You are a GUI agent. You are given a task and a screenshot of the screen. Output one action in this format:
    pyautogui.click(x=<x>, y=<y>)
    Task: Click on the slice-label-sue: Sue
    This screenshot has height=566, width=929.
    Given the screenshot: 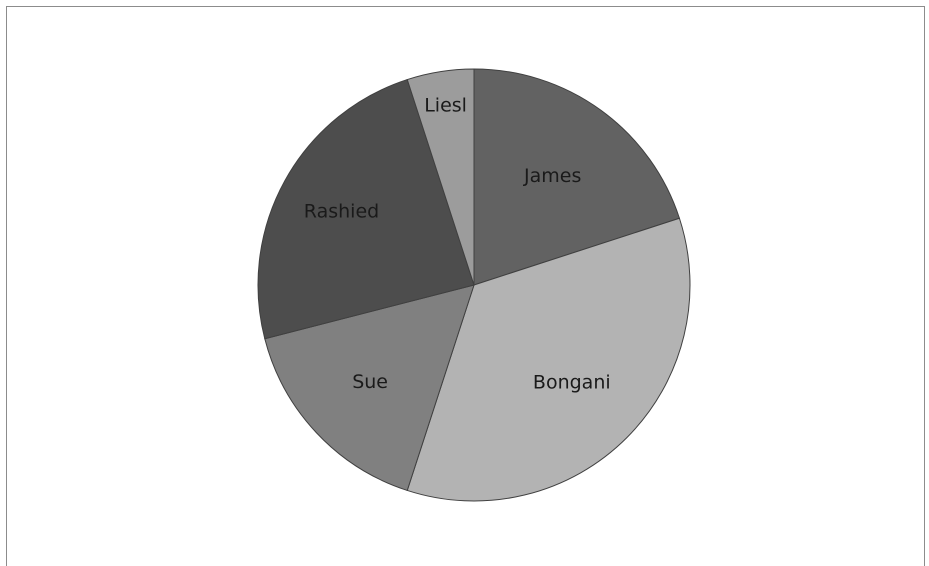 What is the action you would take?
    pyautogui.click(x=370, y=382)
    